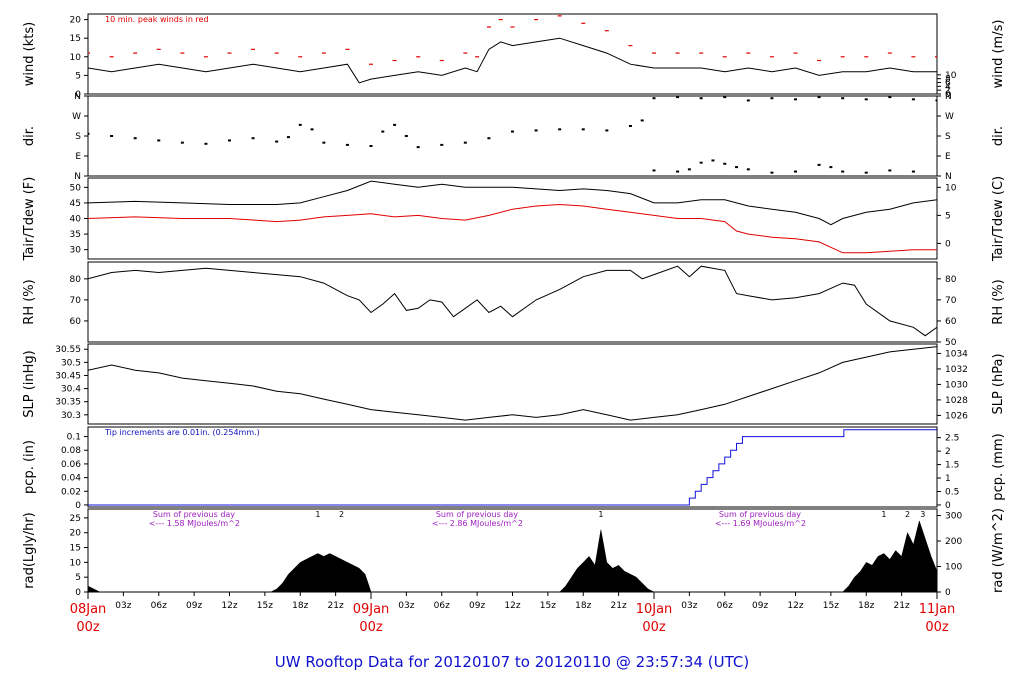 Image resolution: width=1024 pixels, height=700 pixels. Describe the element at coordinates (951, 343) in the screenshot. I see `right-tick-label: 50` at that location.